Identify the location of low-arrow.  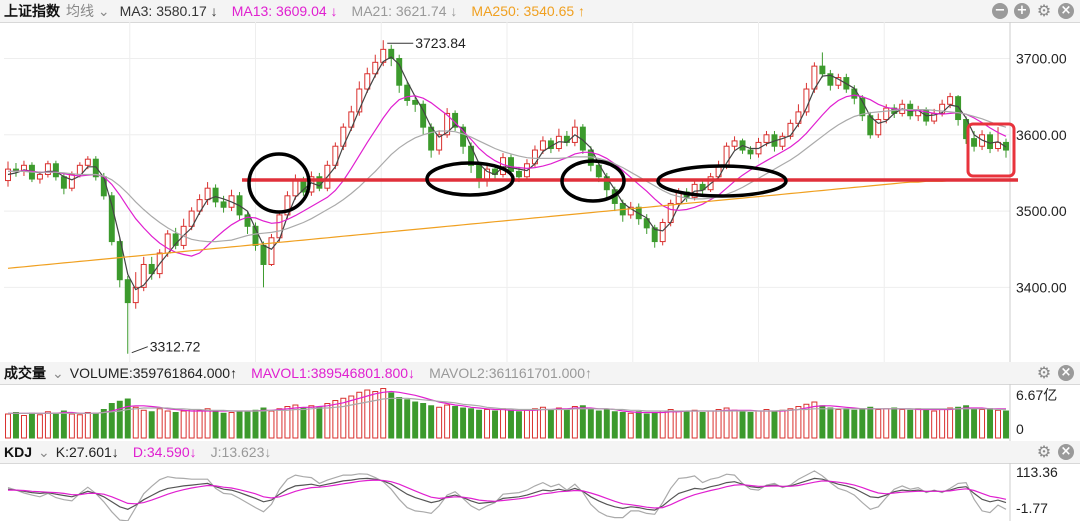
(139, 350).